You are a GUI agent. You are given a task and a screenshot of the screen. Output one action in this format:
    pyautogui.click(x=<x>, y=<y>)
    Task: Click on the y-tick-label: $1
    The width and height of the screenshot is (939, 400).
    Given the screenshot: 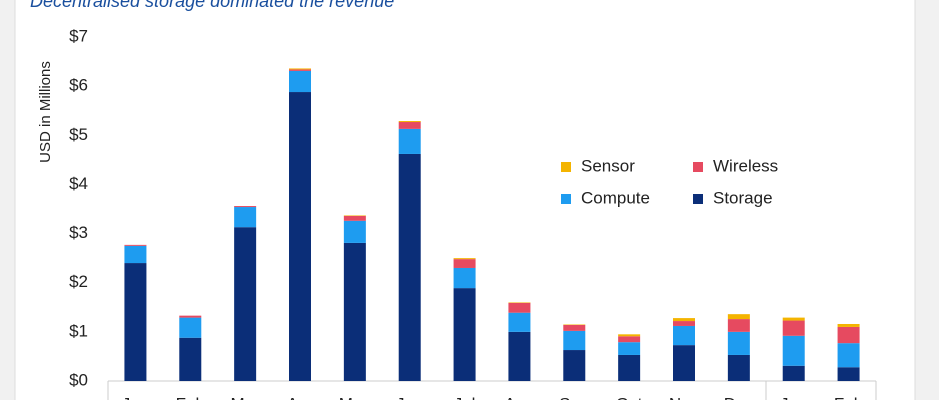 What is the action you would take?
    pyautogui.click(x=78, y=330)
    